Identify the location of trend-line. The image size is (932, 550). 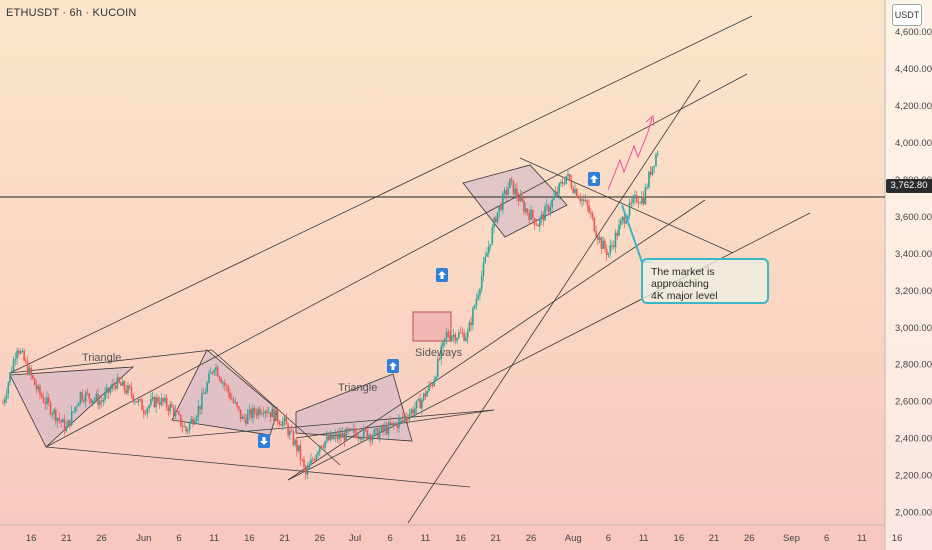
(111, 361).